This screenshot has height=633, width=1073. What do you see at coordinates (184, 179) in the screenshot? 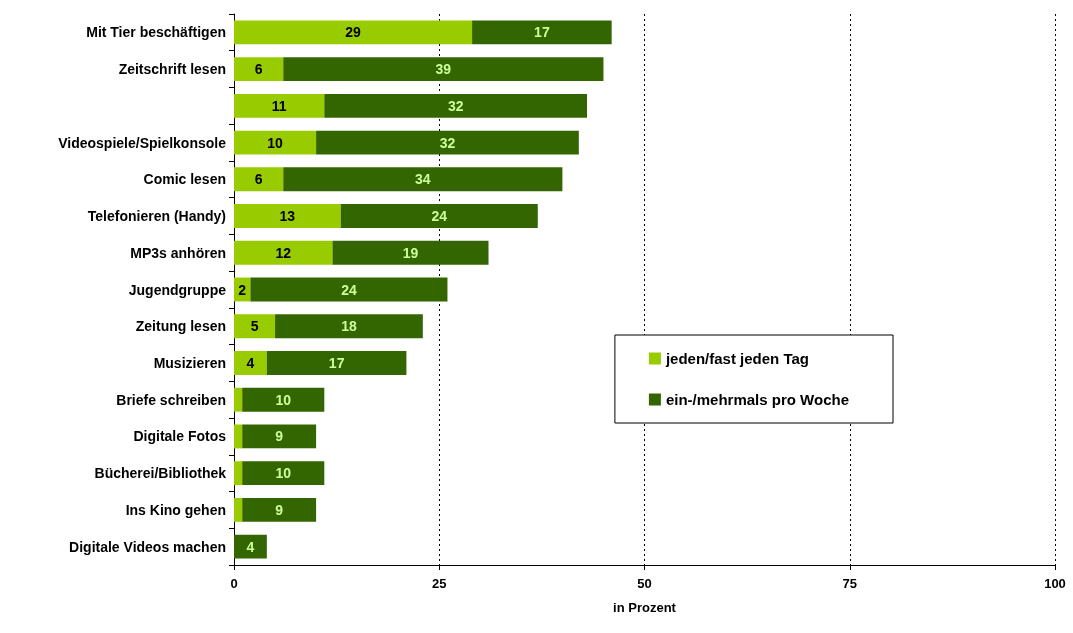
I see `y-tick-label: Comic lesen` at bounding box center [184, 179].